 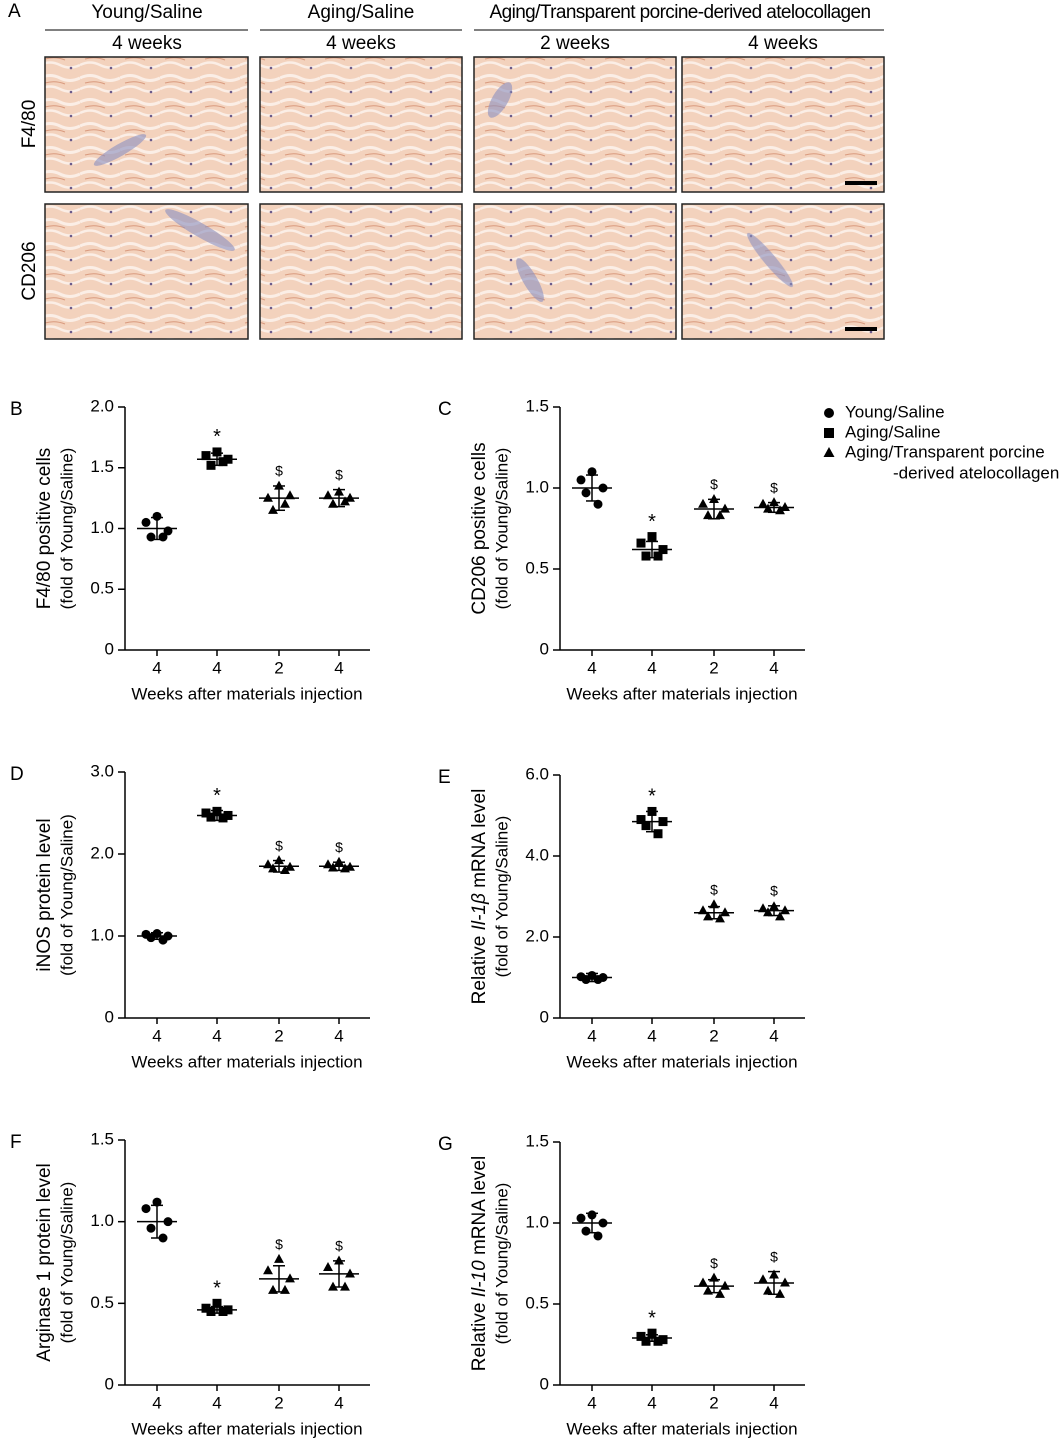 What do you see at coordinates (575, 43) in the screenshot?
I see `time-label: 2 weeks` at bounding box center [575, 43].